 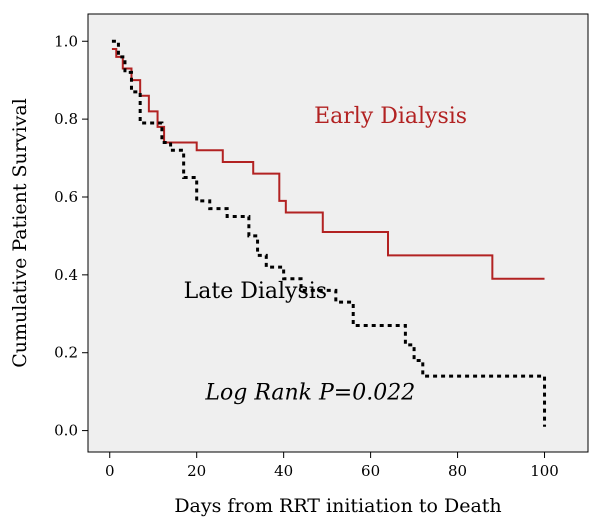 What do you see at coordinates (66, 197) in the screenshot?
I see `y-tick-label: 0.6` at bounding box center [66, 197].